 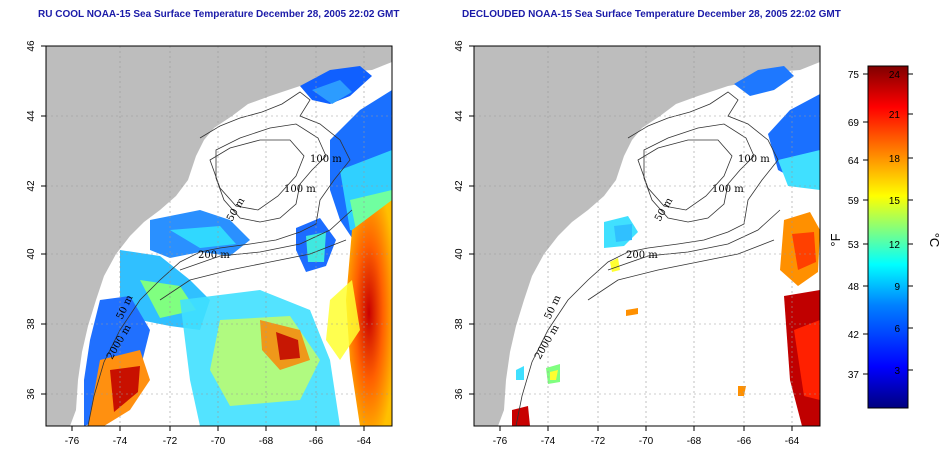 What do you see at coordinates (895, 115) in the screenshot?
I see `celsius-tick-label: 21` at bounding box center [895, 115].